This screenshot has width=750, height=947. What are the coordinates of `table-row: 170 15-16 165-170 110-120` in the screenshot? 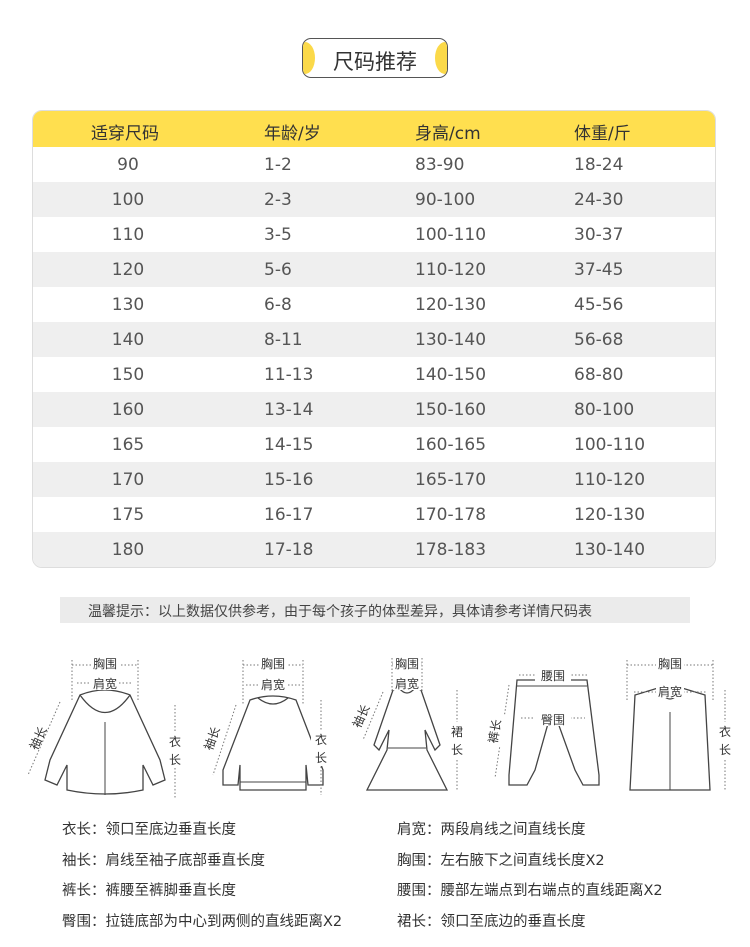 It's located at (374, 479).